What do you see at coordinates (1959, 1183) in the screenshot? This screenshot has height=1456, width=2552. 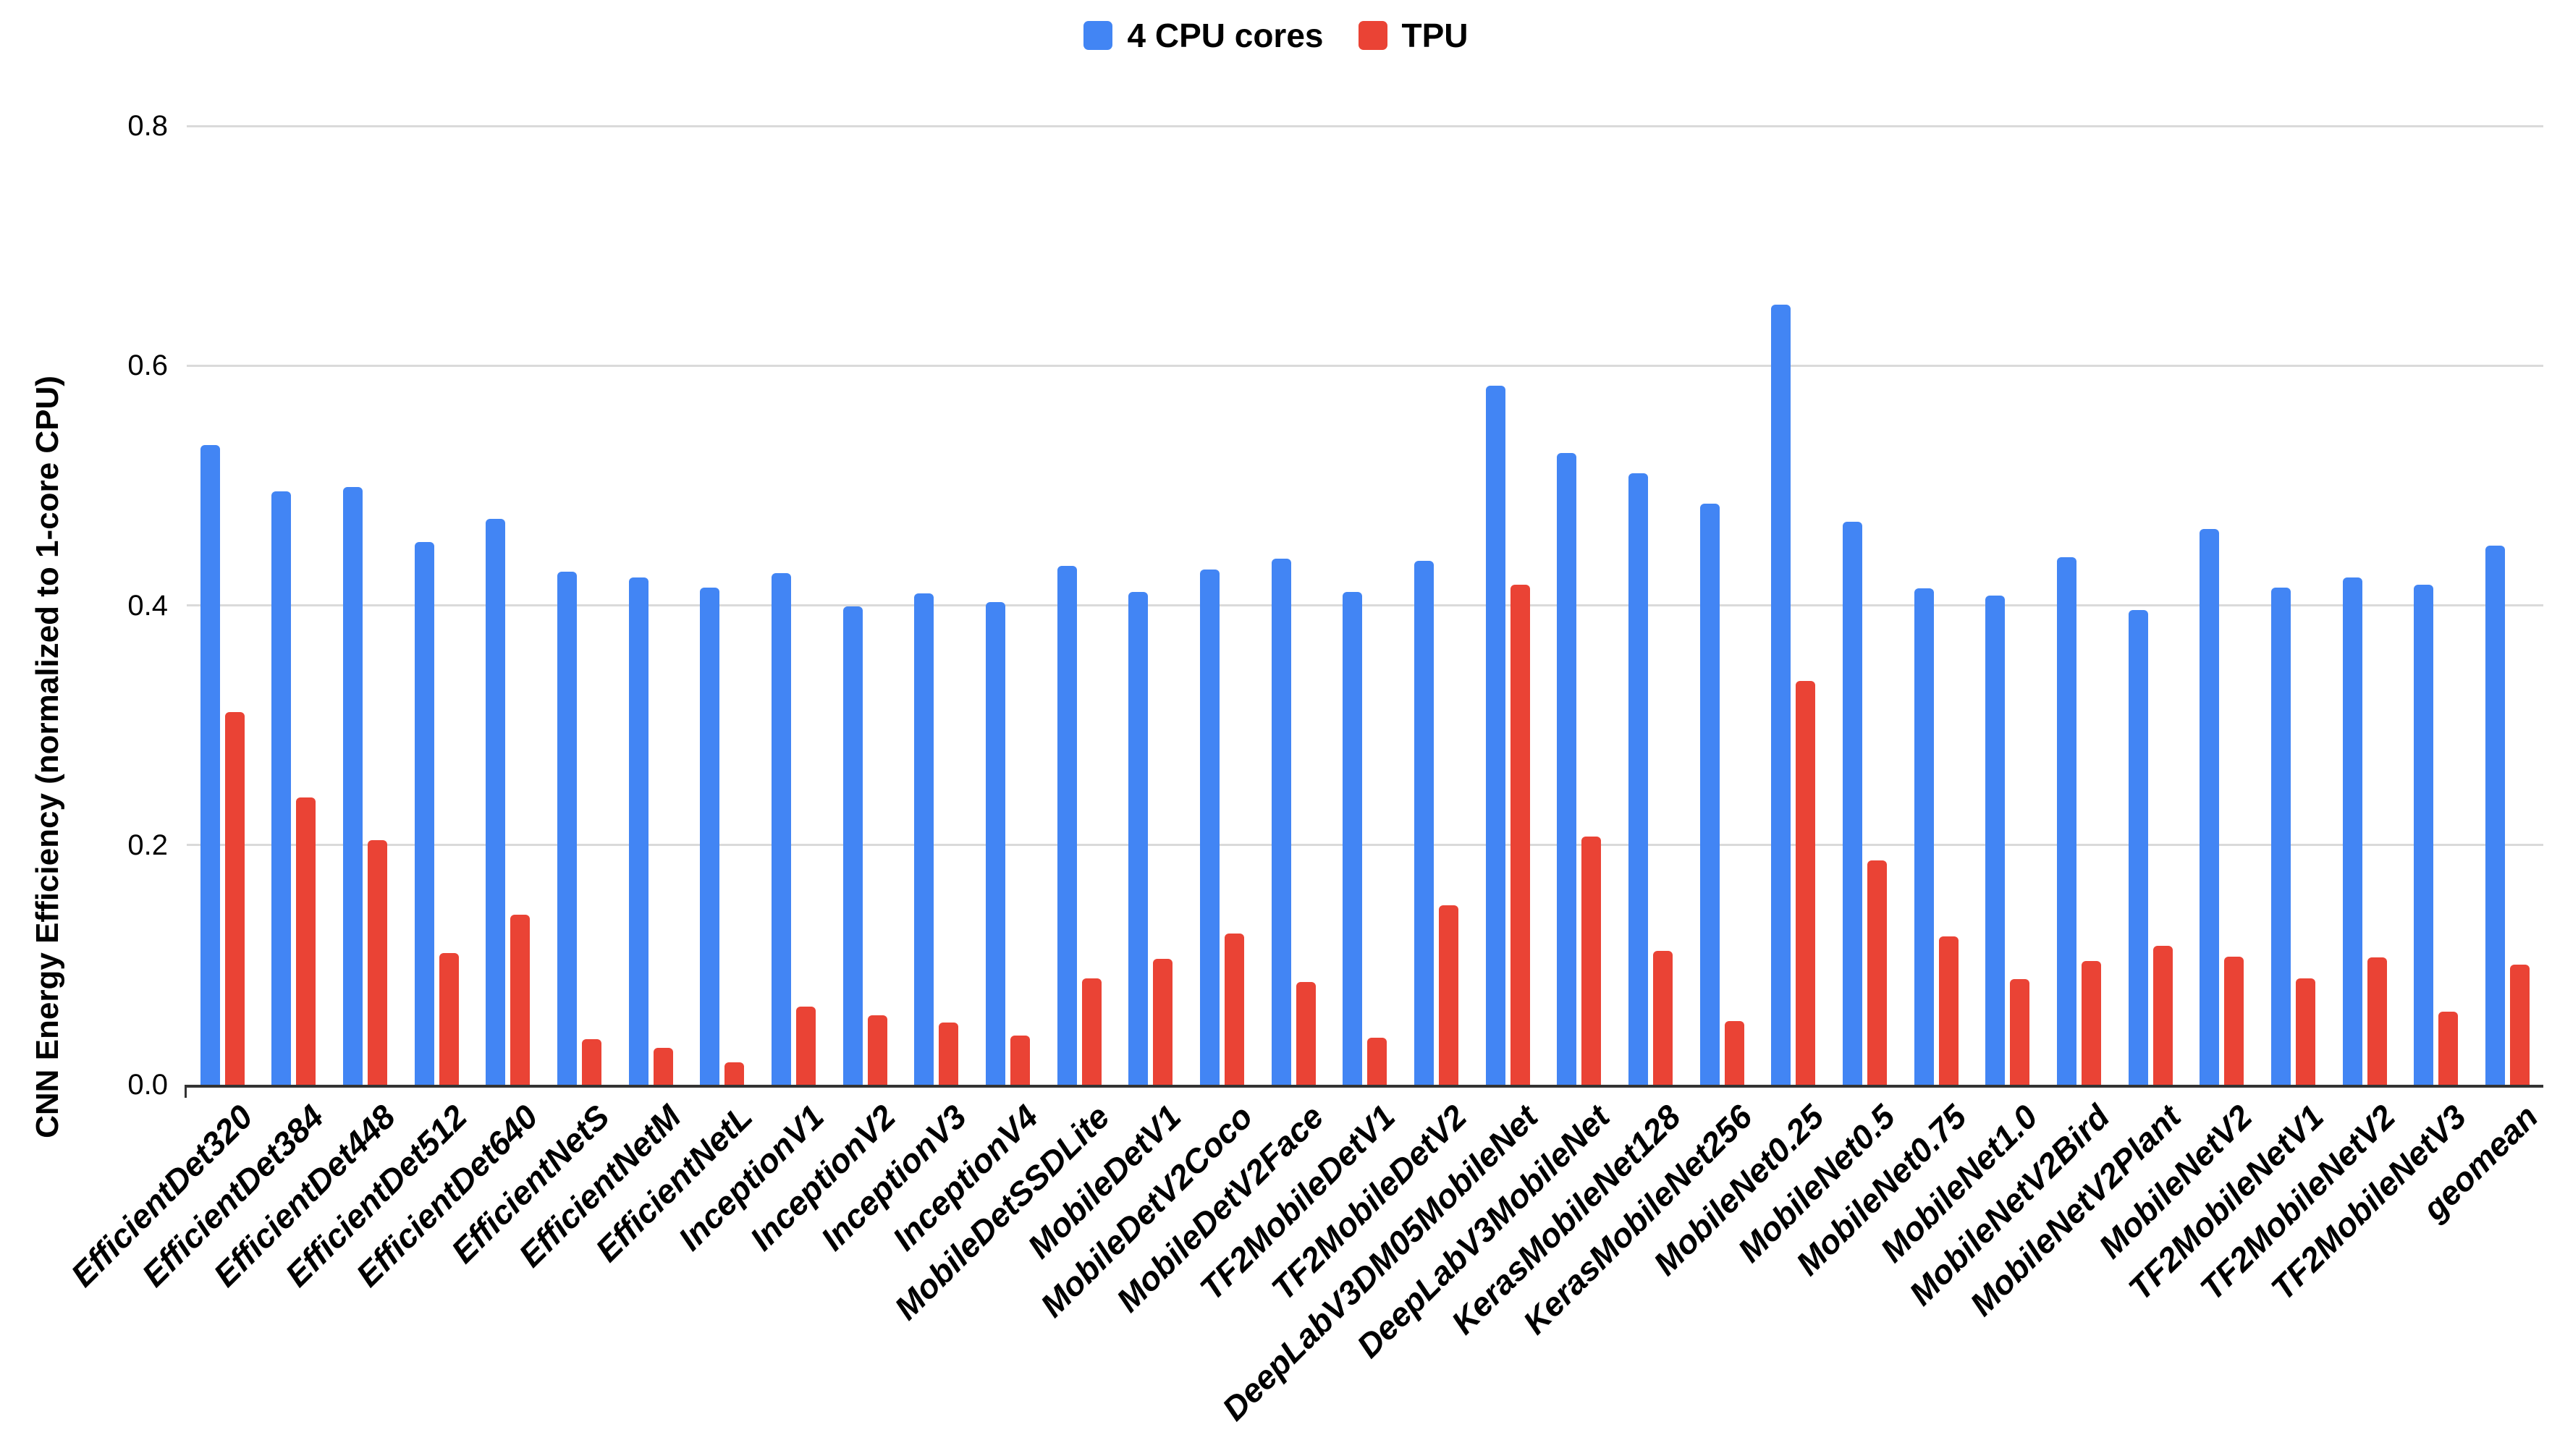 I see `x-axis-label: MobileNet1.0` at bounding box center [1959, 1183].